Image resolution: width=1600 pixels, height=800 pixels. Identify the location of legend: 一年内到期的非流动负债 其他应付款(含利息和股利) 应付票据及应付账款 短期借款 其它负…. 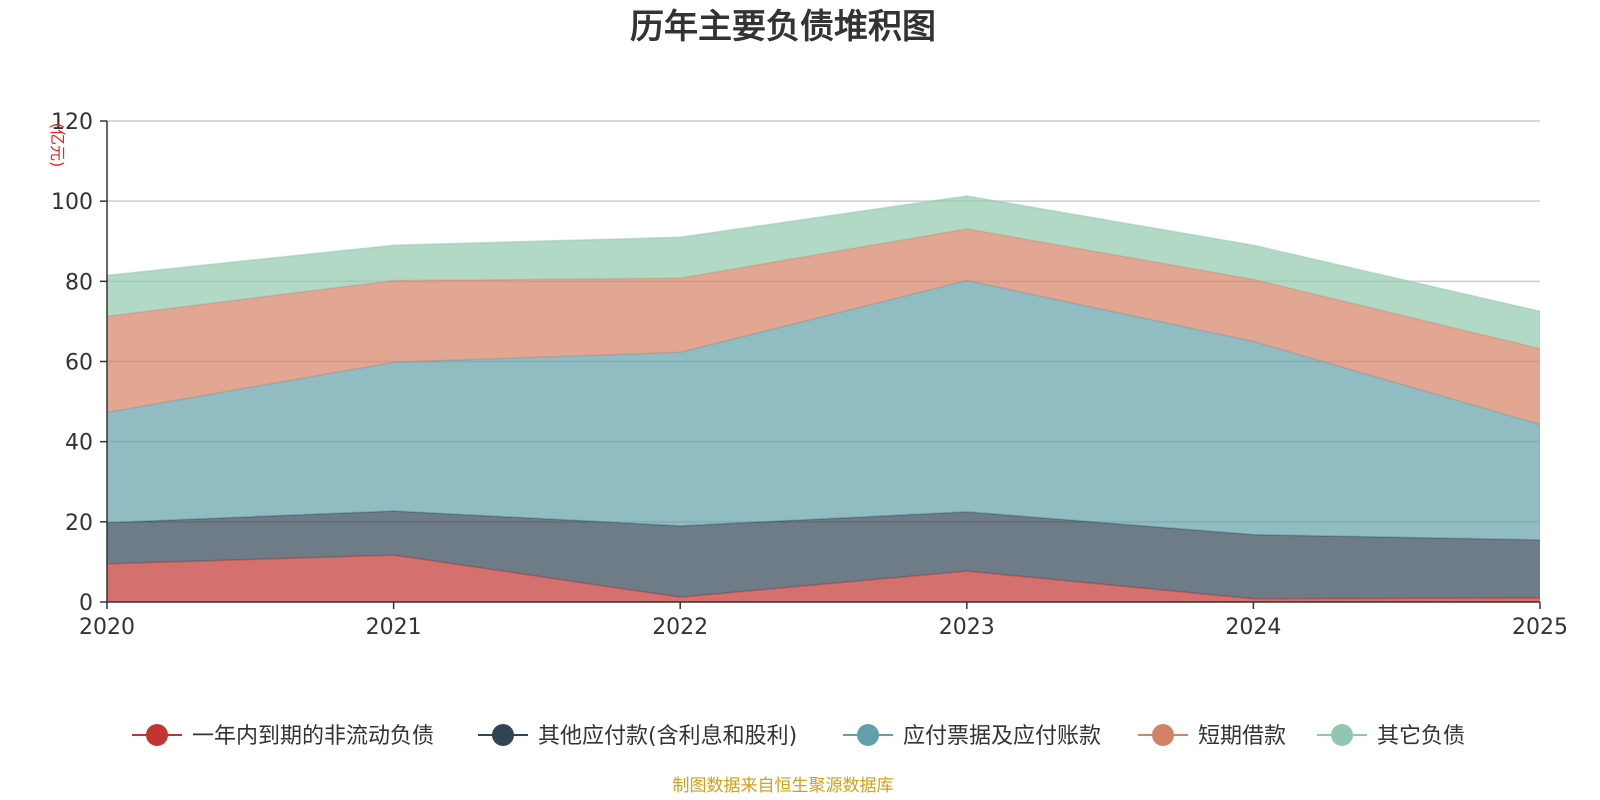
(798, 736).